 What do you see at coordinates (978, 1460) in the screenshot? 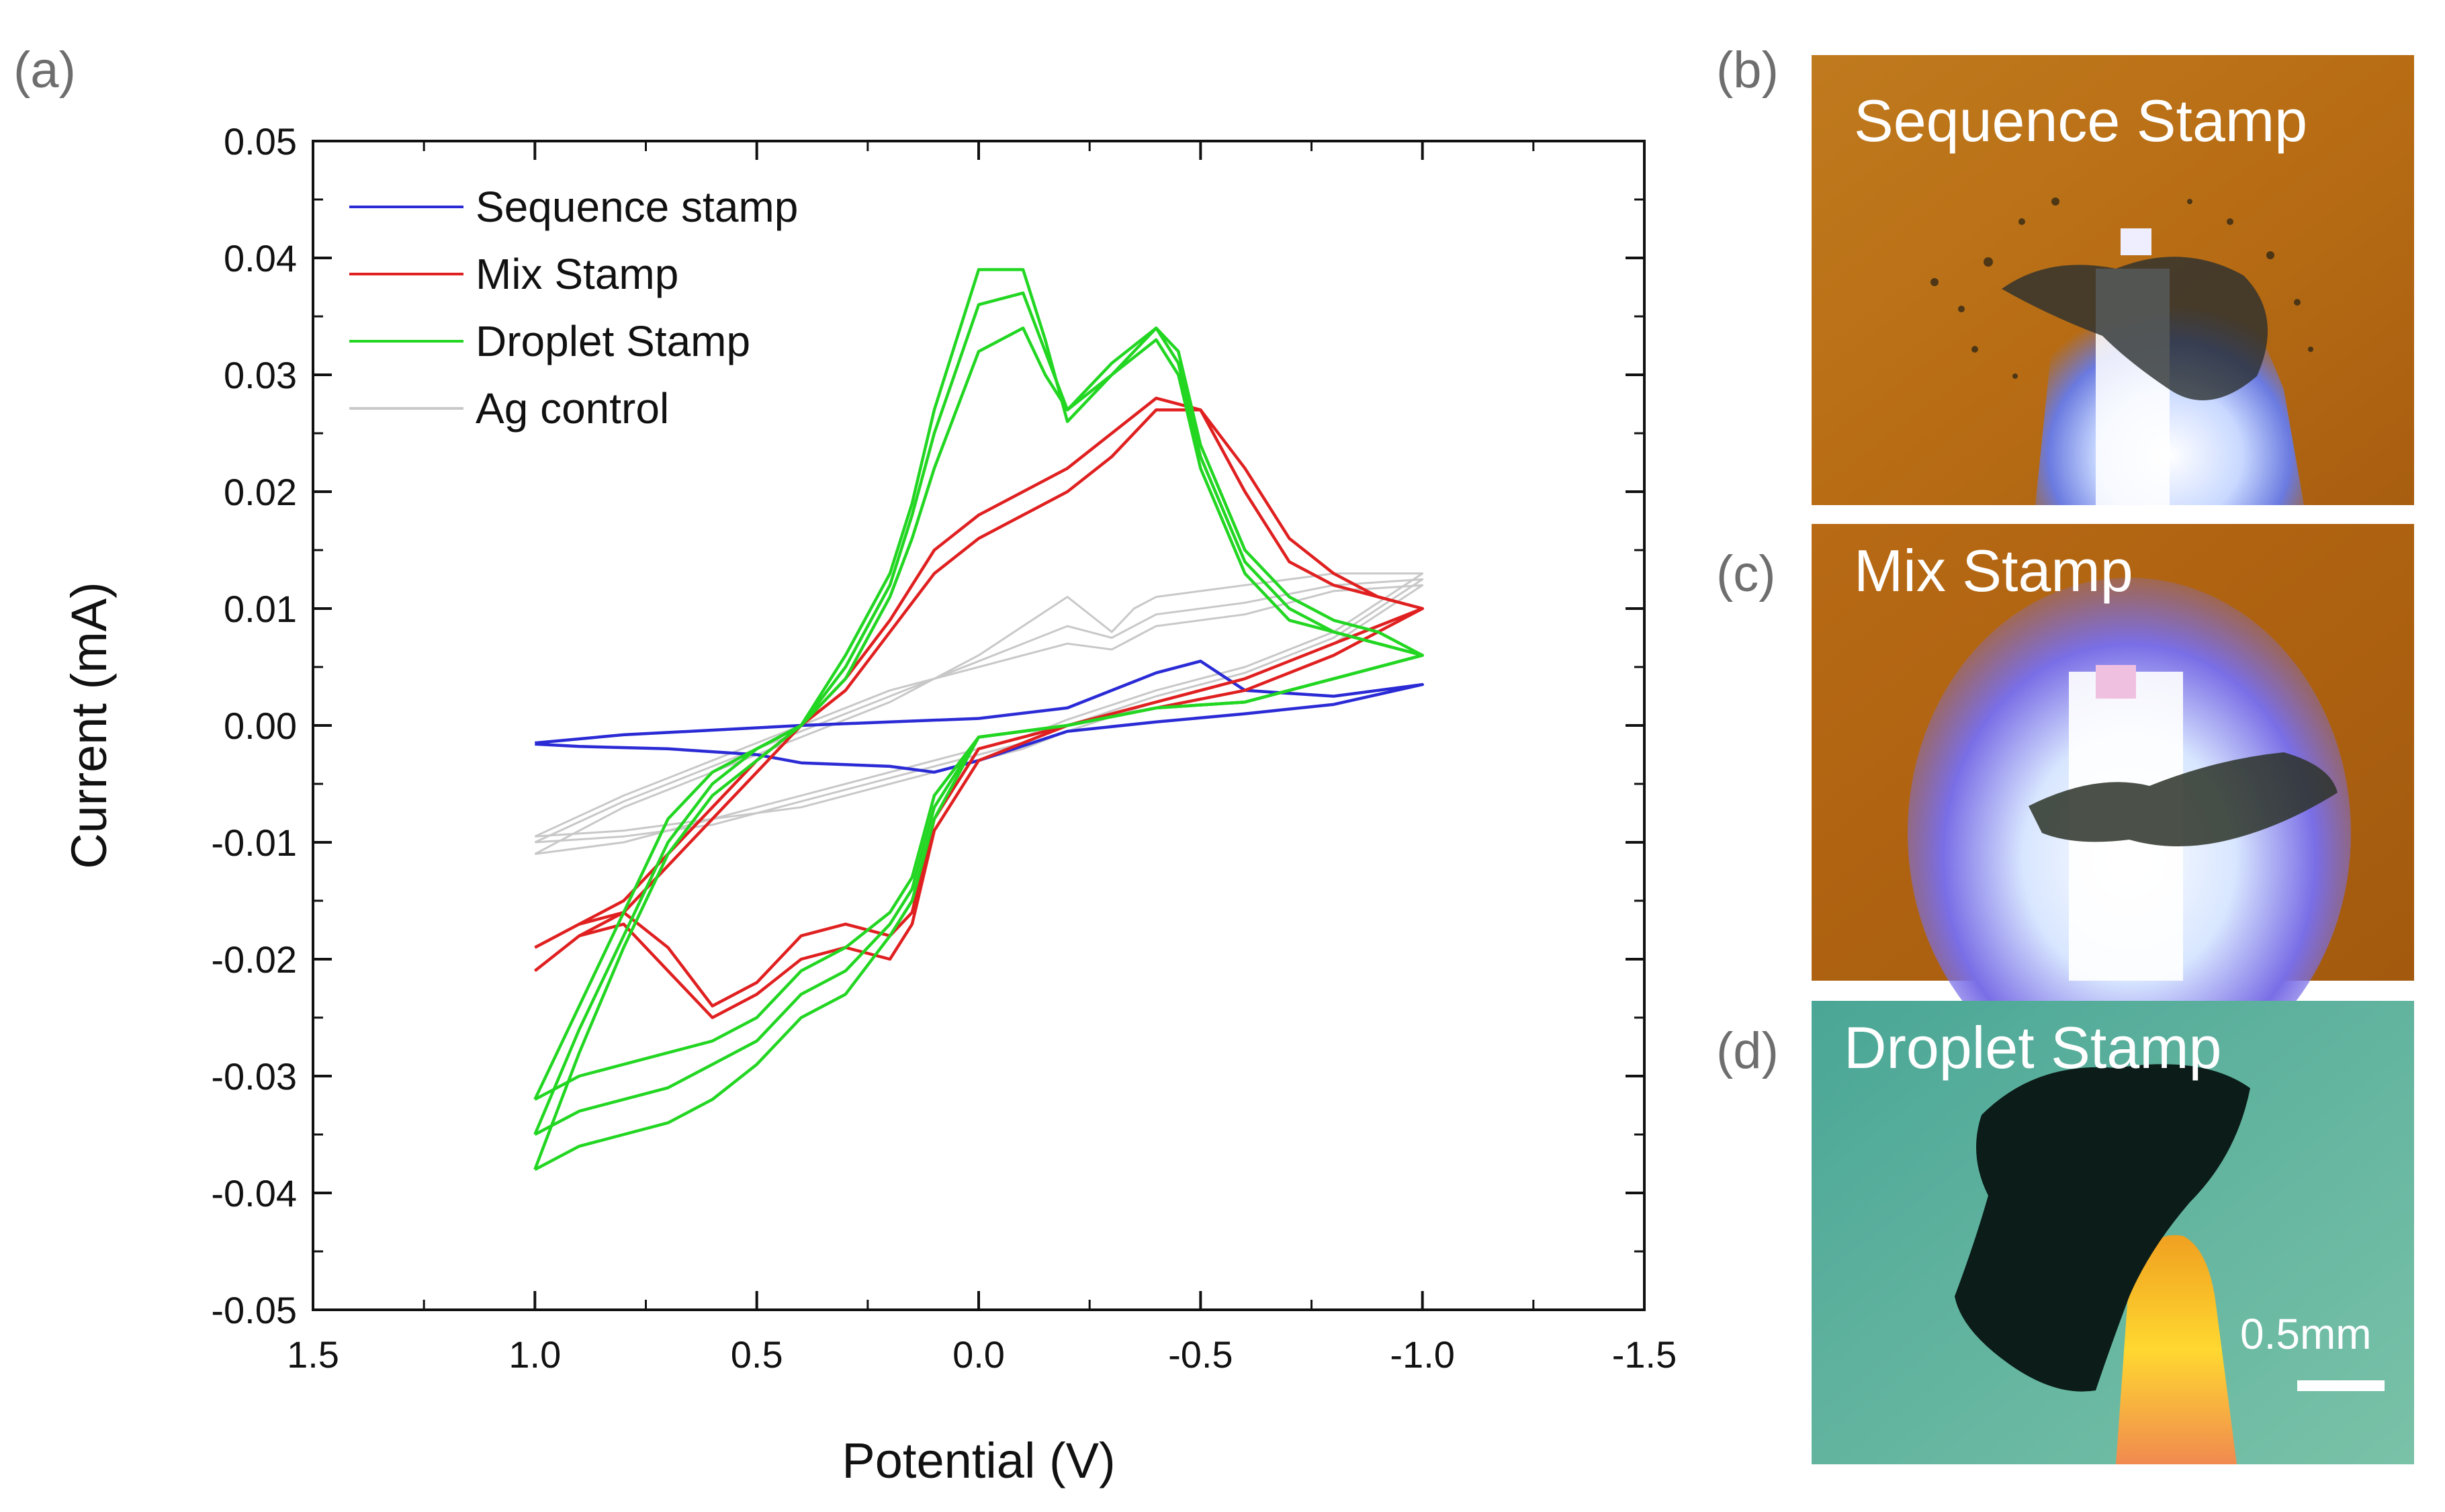
I see `x-axis-title: Potential (V)` at bounding box center [978, 1460].